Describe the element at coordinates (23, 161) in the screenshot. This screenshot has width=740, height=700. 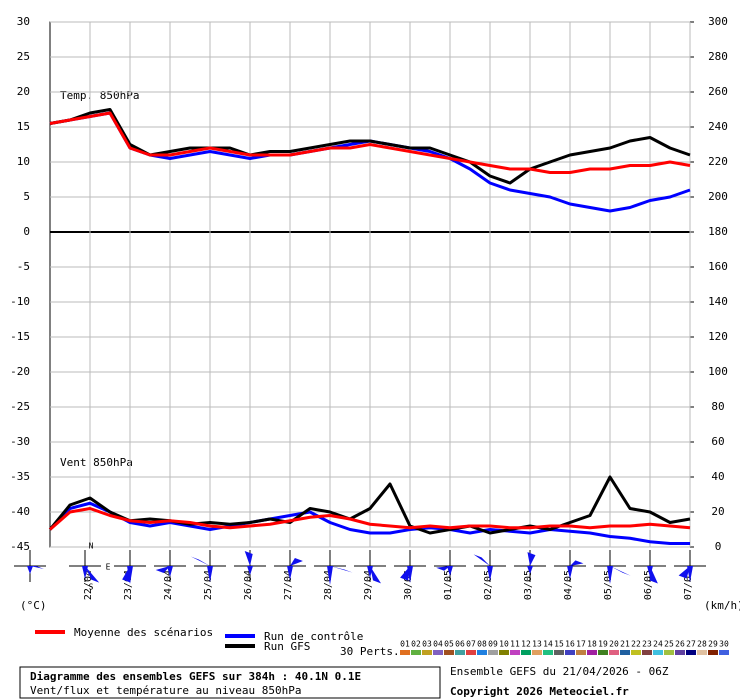
I see `y-tick-label: 10` at that location.